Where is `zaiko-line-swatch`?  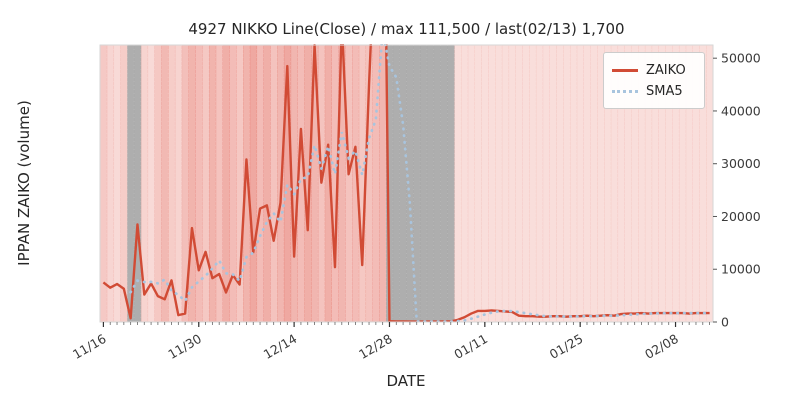
zaiko-line-swatch is located at coordinates (625, 70).